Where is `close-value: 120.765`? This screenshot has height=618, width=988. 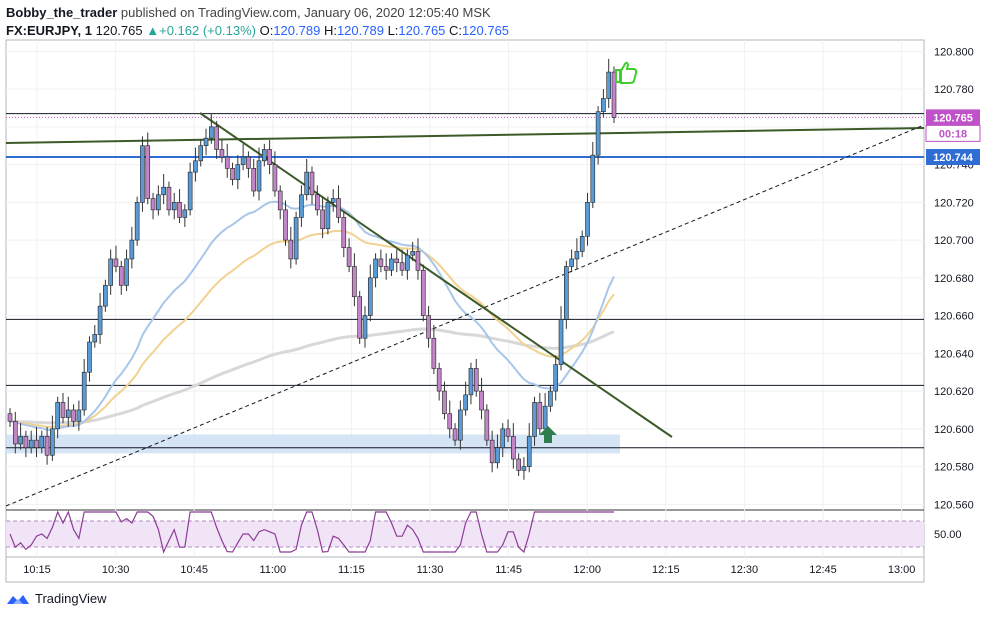 close-value: 120.765 is located at coordinates (486, 30).